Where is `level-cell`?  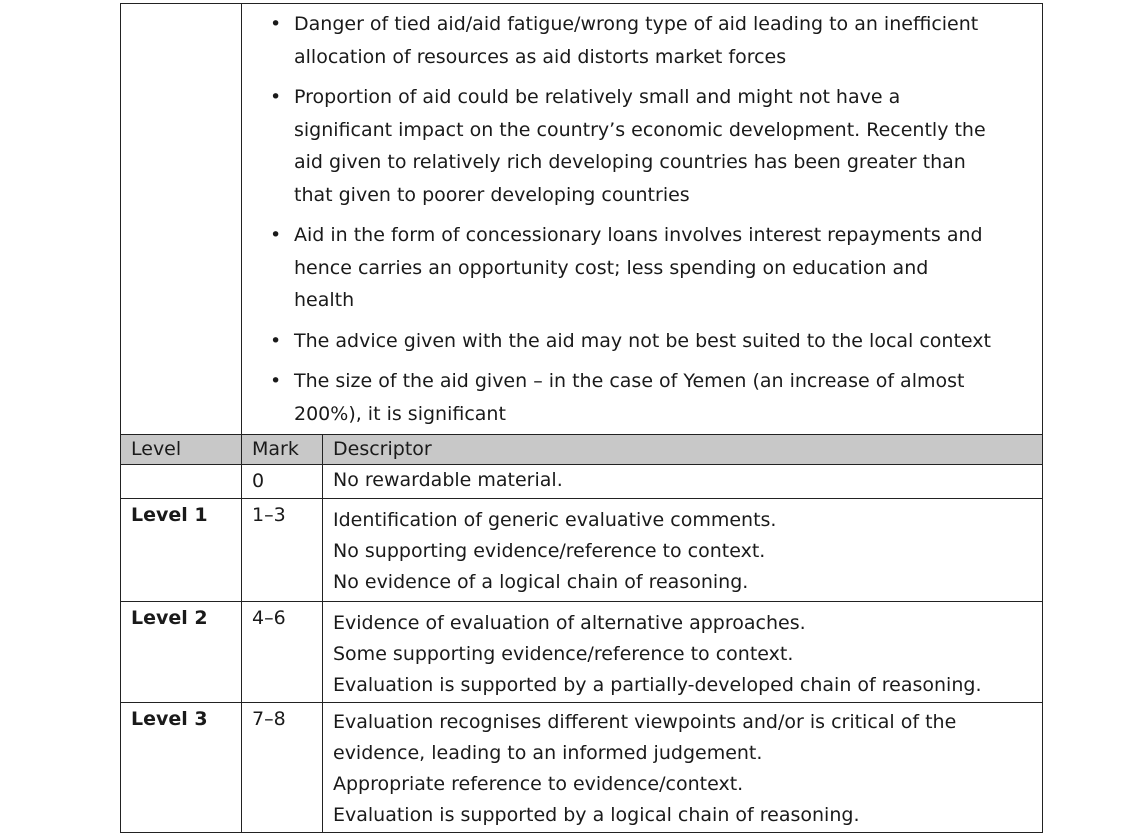
level-cell is located at coordinates (181, 481).